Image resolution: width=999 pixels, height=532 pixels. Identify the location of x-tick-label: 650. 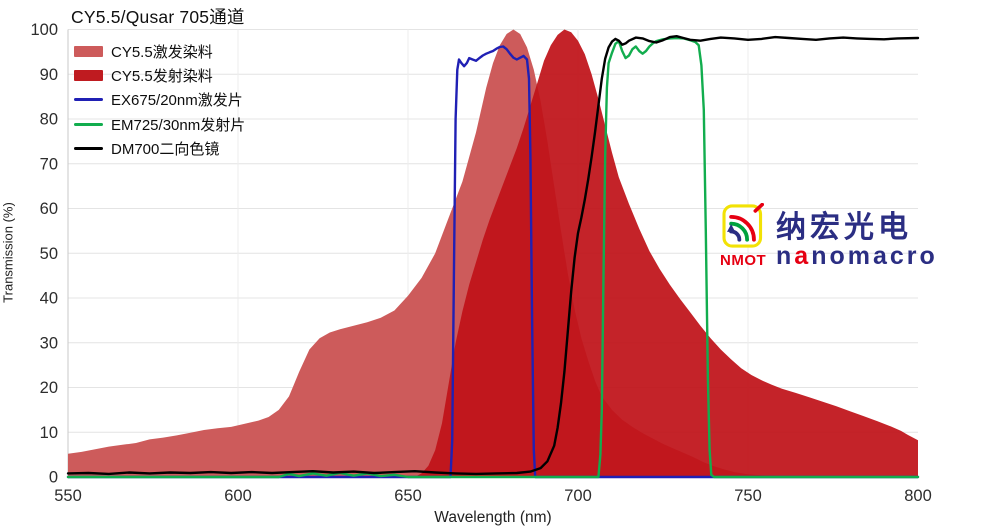
(408, 496).